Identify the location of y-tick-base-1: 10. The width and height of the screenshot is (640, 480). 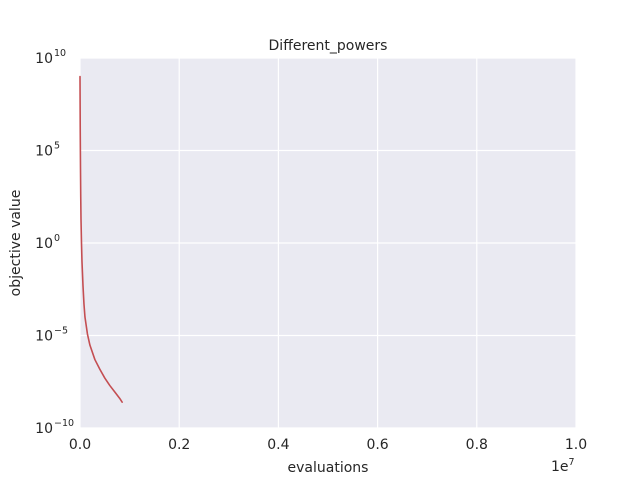
(44, 152).